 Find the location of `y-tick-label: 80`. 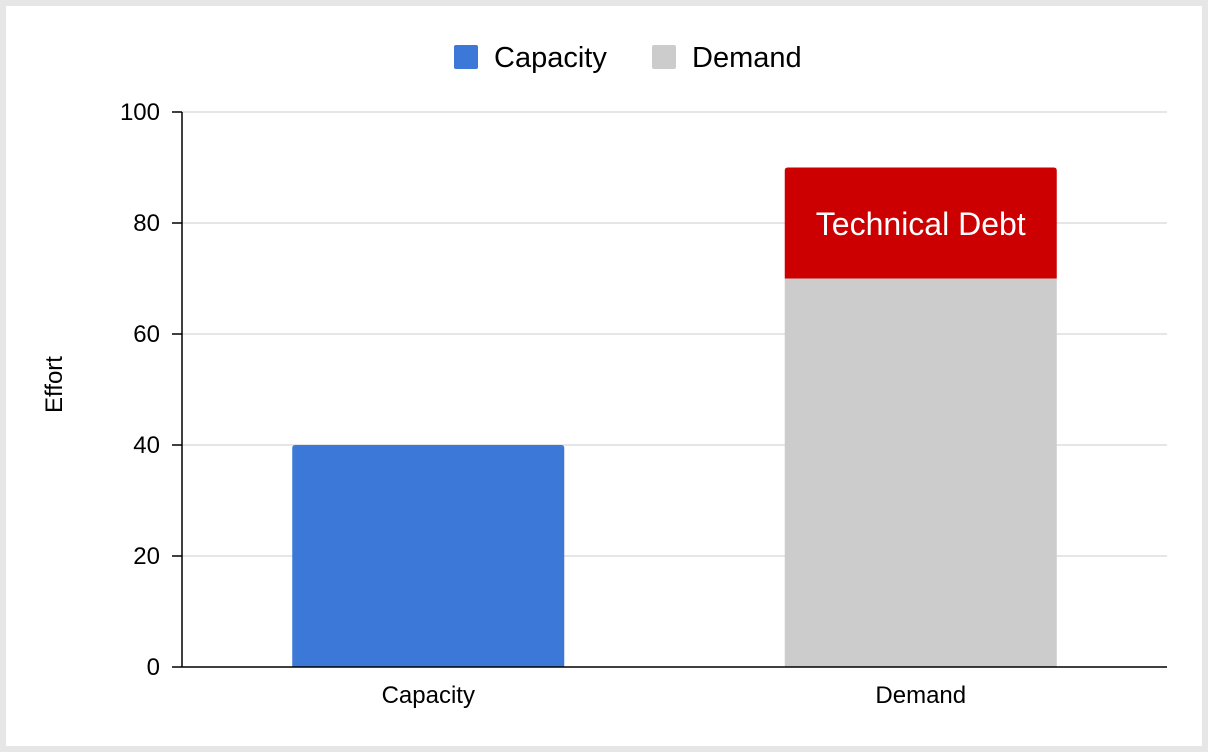

y-tick-label: 80 is located at coordinates (146, 223).